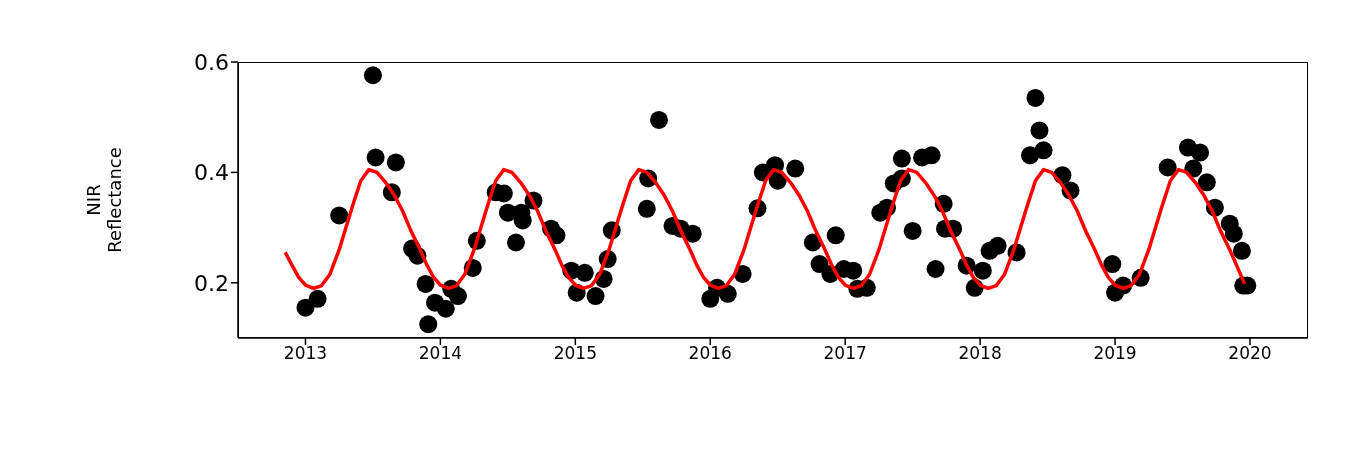 The image size is (1353, 450). I want to click on x-tick-label: 2014, so click(440, 353).